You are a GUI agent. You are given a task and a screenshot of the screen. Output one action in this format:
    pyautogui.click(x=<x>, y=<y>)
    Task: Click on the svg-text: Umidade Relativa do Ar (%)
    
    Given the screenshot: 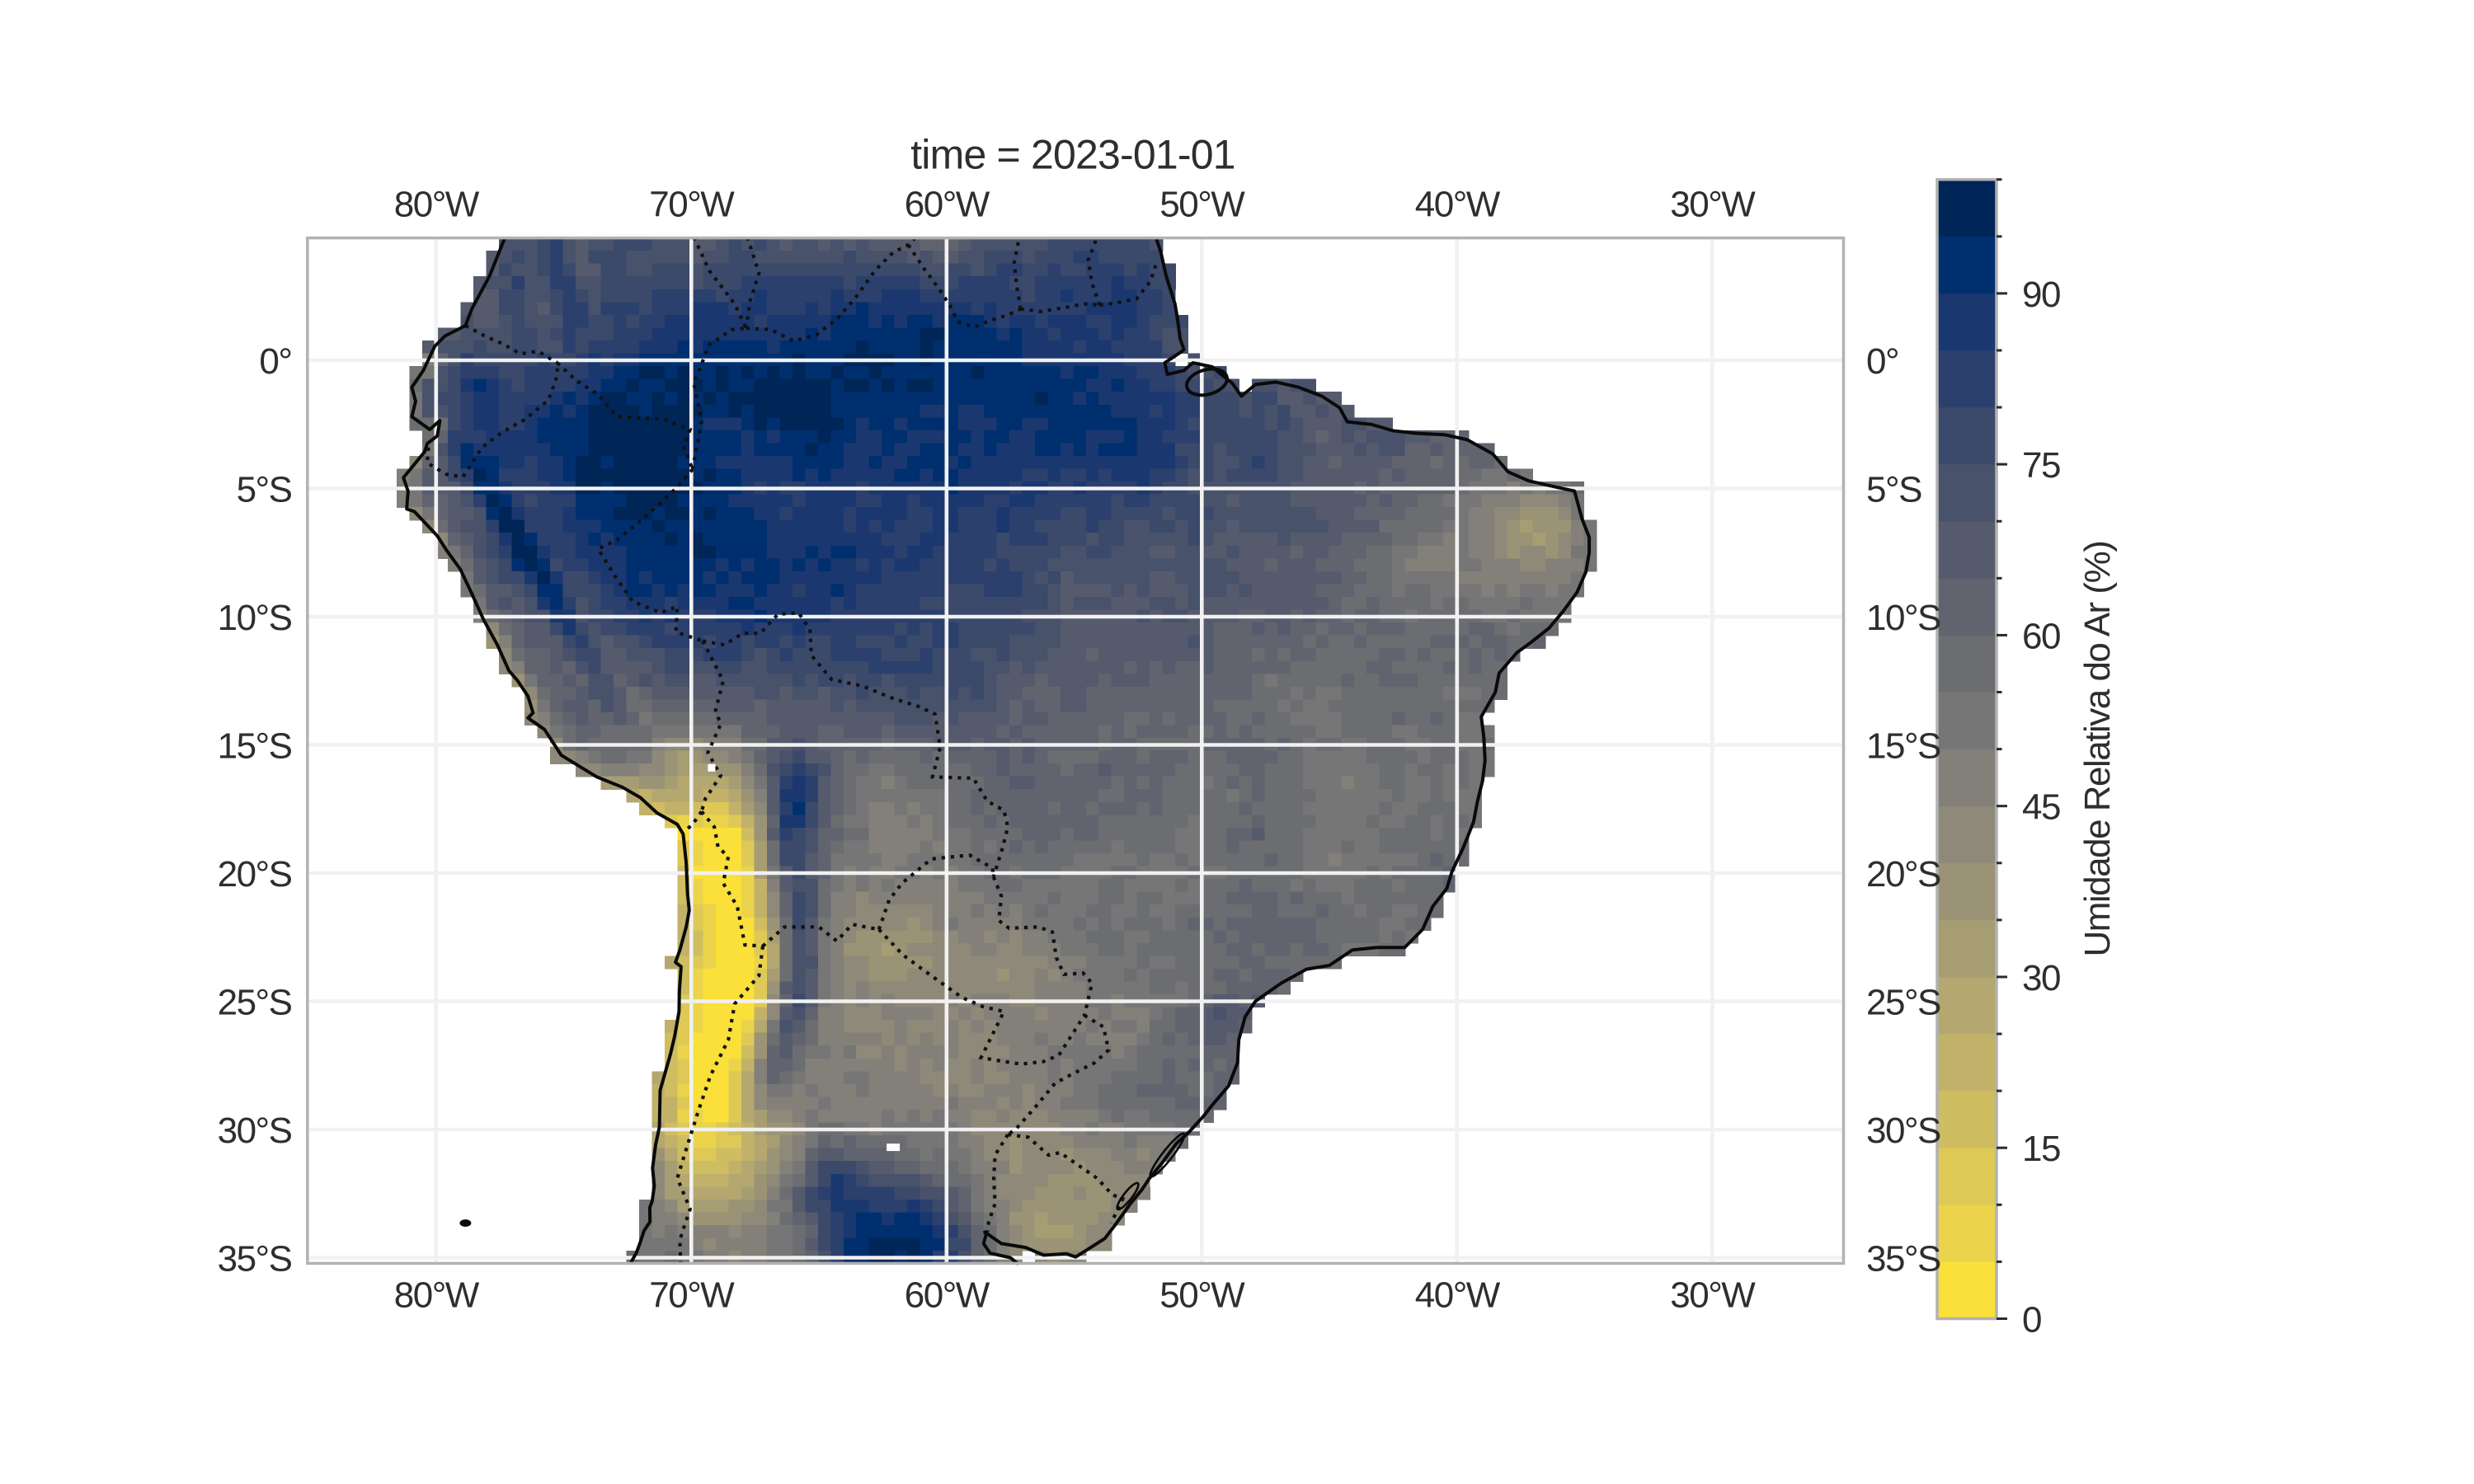 What is the action you would take?
    pyautogui.click(x=2097, y=749)
    